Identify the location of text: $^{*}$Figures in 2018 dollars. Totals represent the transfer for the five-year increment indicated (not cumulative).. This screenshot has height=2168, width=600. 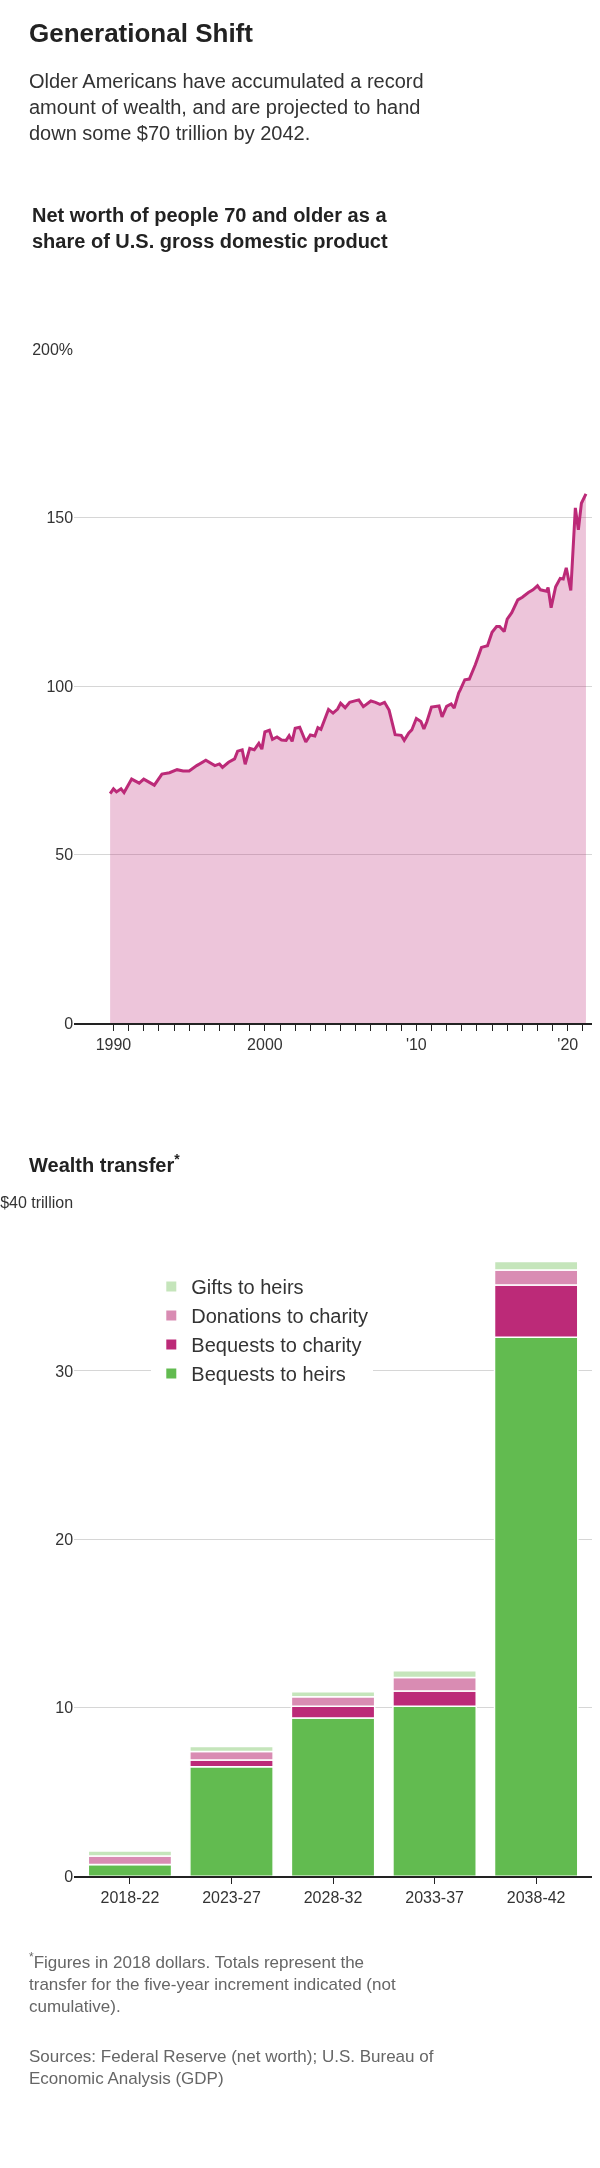
(212, 1983).